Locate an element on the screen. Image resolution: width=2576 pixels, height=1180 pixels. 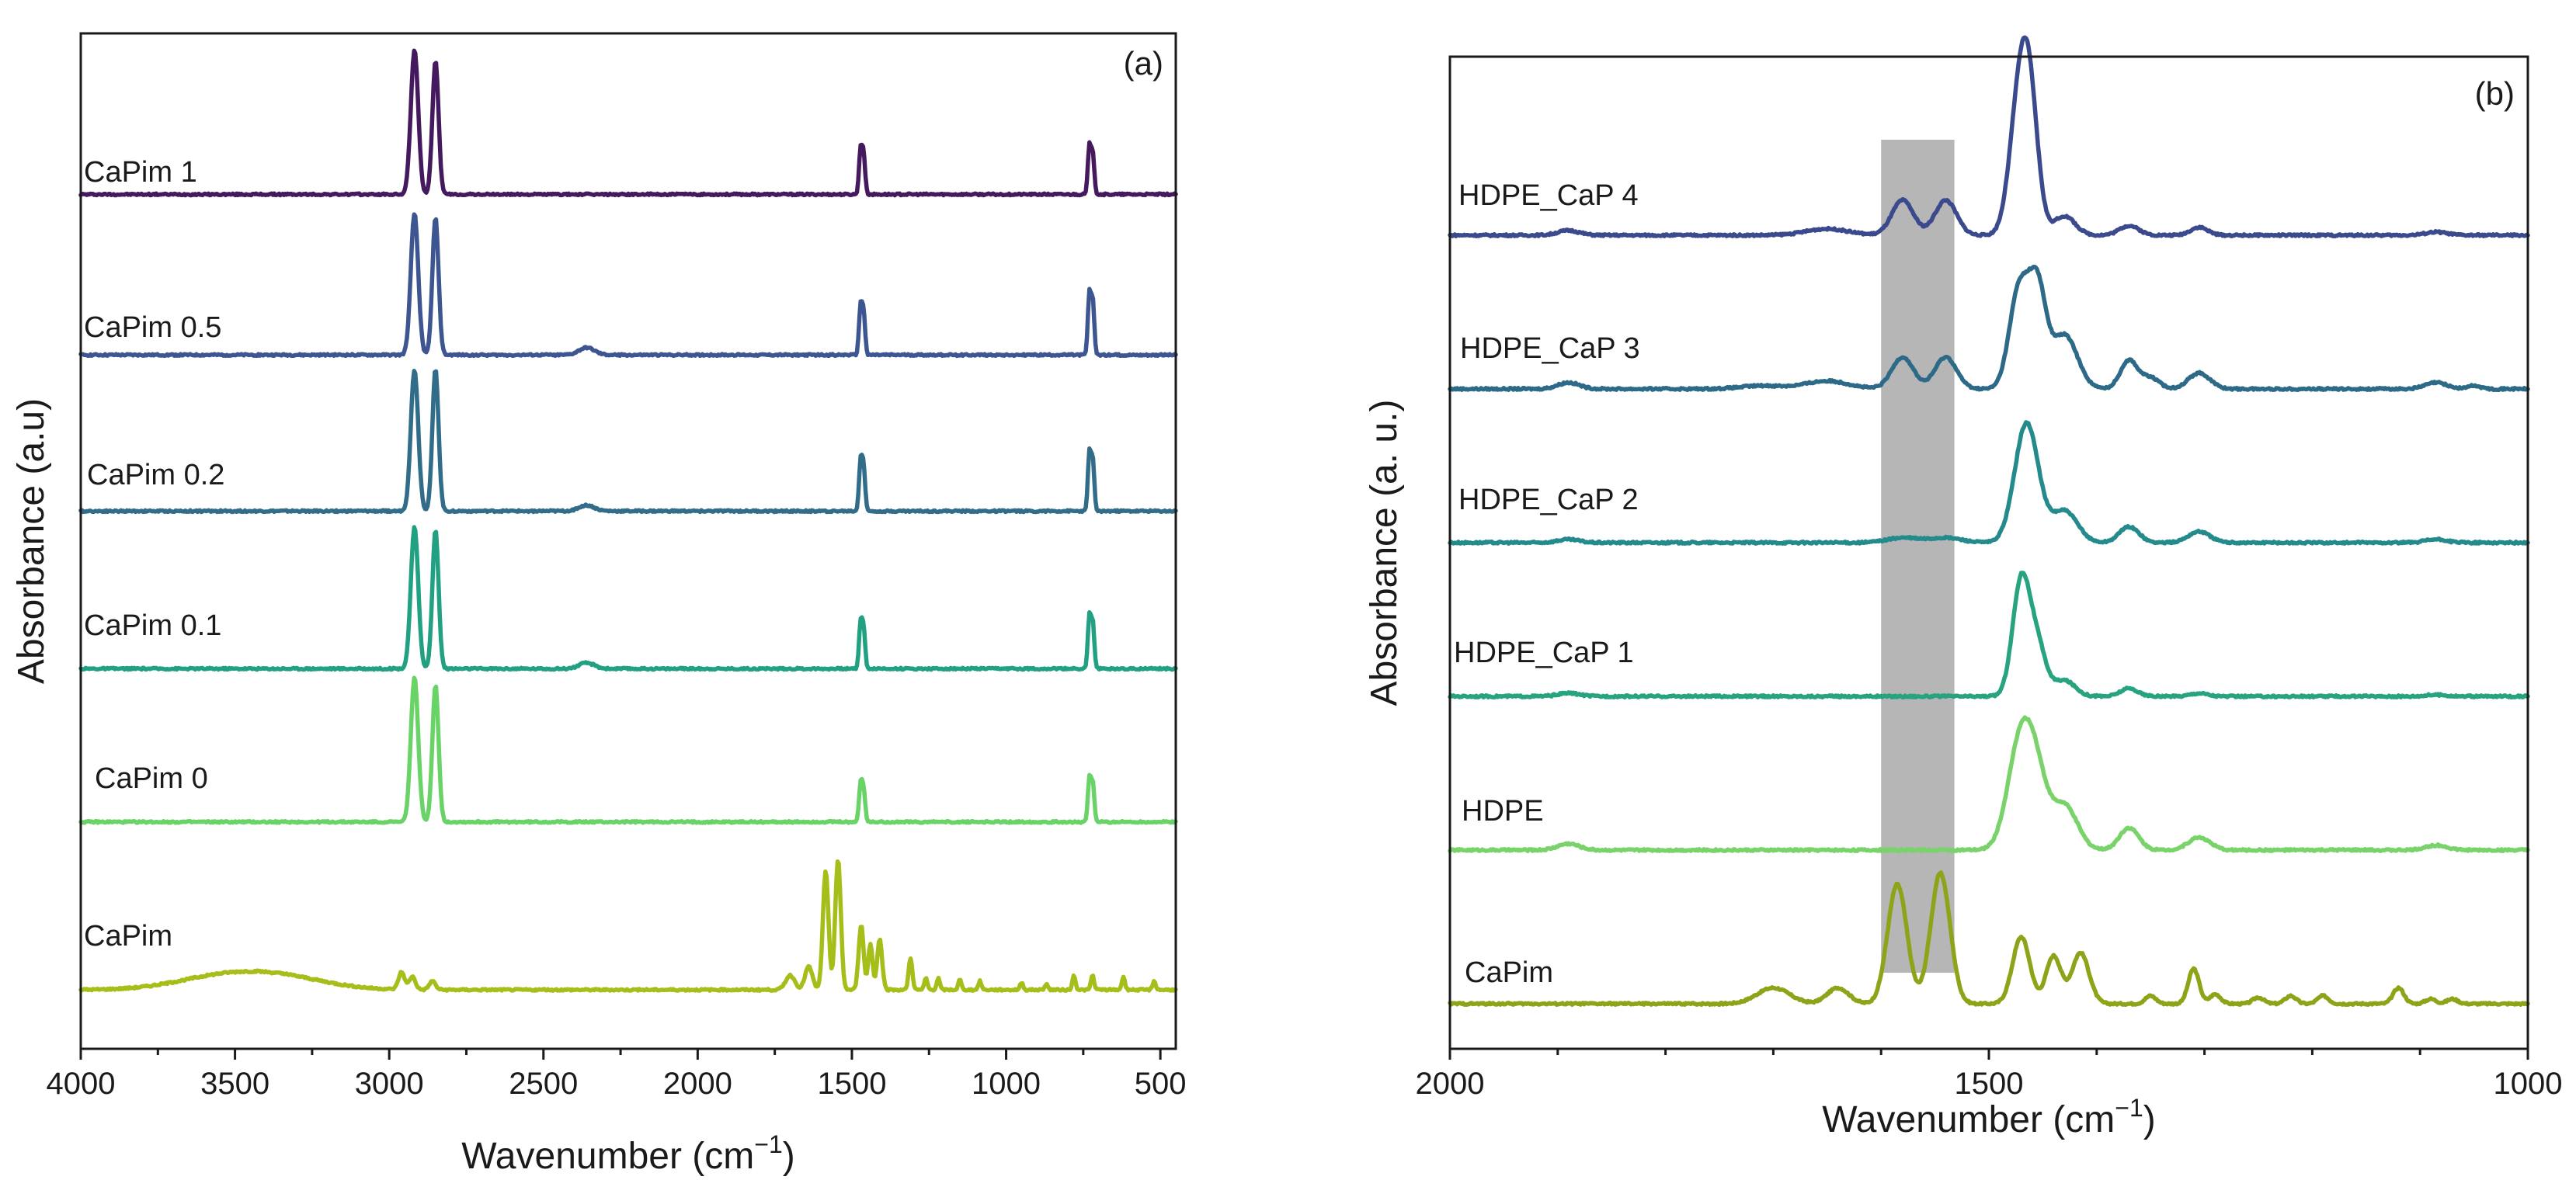
panel-a-x-tick-label-500: 500 is located at coordinates (1161, 1084).